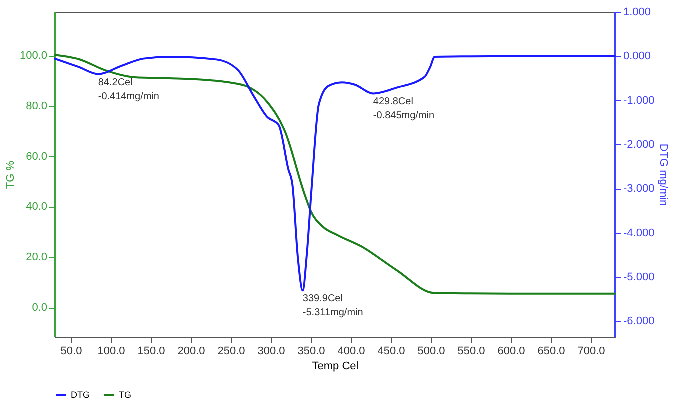 The height and width of the screenshot is (412, 685). What do you see at coordinates (639, 189) in the screenshot?
I see `y2-tick-label: -3.000` at bounding box center [639, 189].